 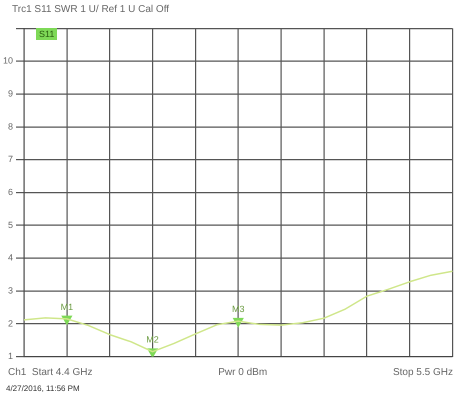 What do you see at coordinates (47, 34) in the screenshot?
I see `annotation: S11` at bounding box center [47, 34].